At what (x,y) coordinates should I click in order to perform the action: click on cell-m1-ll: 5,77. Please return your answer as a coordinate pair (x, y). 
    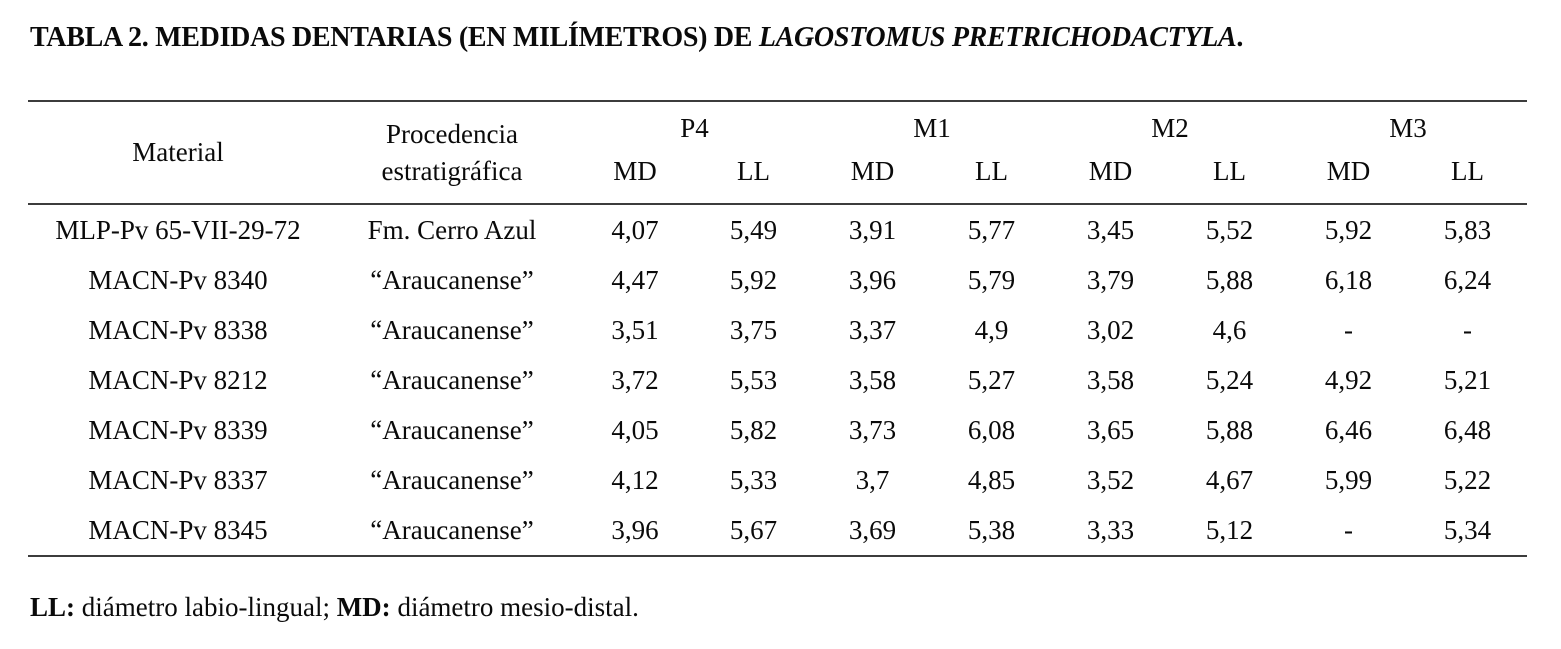
    Looking at the image, I should click on (991, 229).